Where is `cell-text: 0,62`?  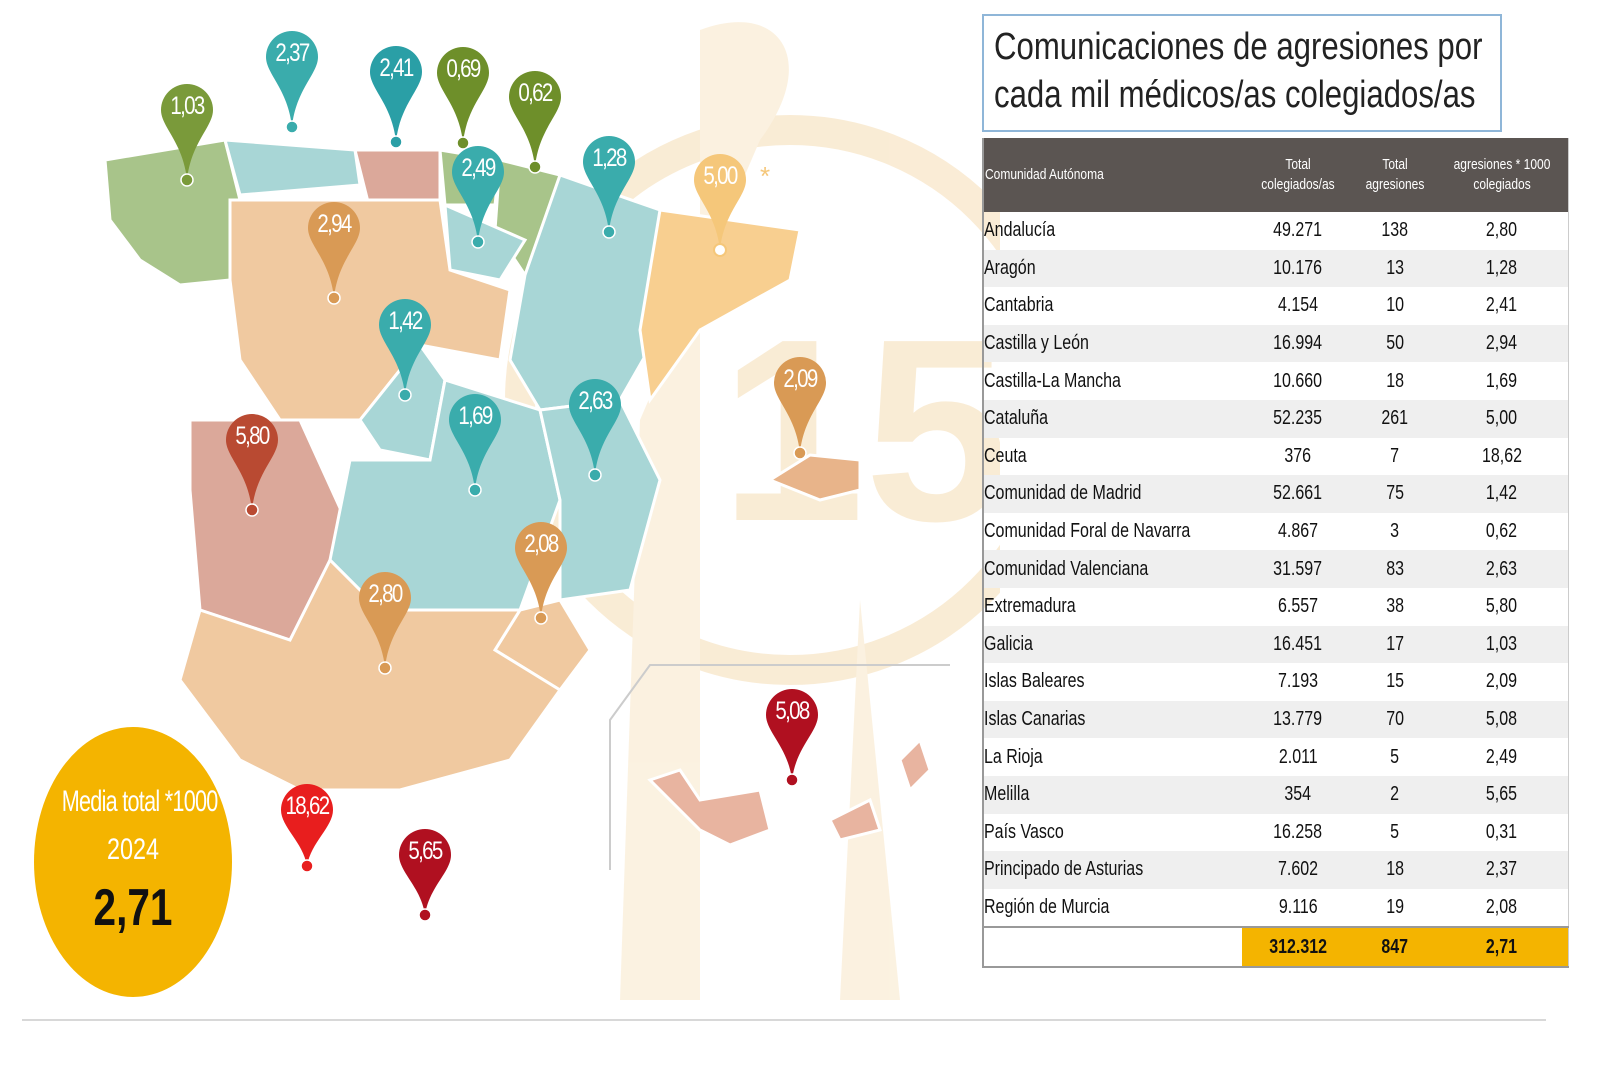 cell-text: 0,62 is located at coordinates (1502, 531).